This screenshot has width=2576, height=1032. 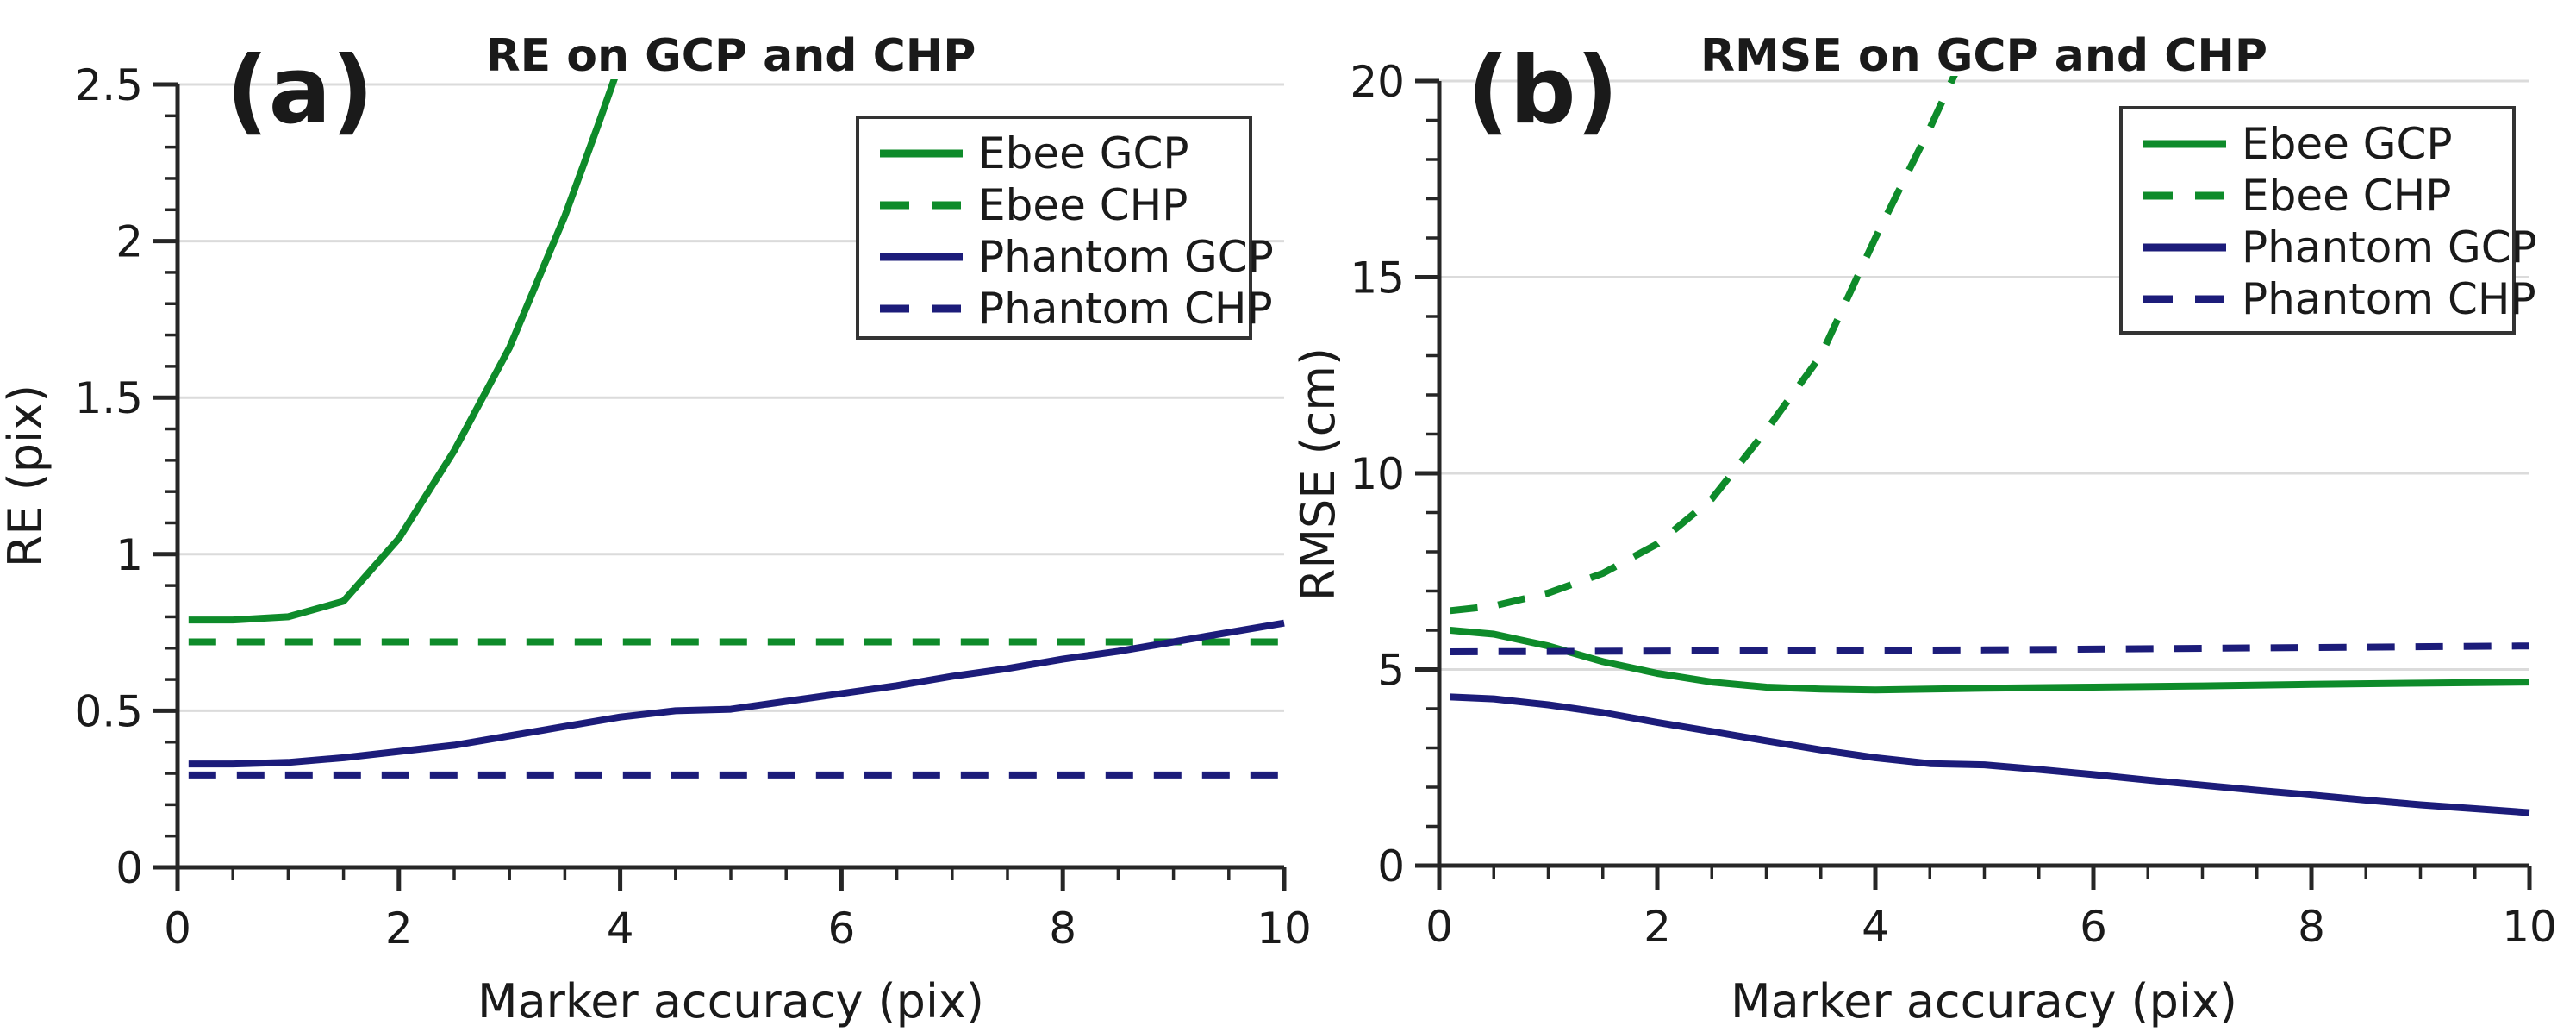 What do you see at coordinates (1377, 278) in the screenshot?
I see `y-tick-label: 15` at bounding box center [1377, 278].